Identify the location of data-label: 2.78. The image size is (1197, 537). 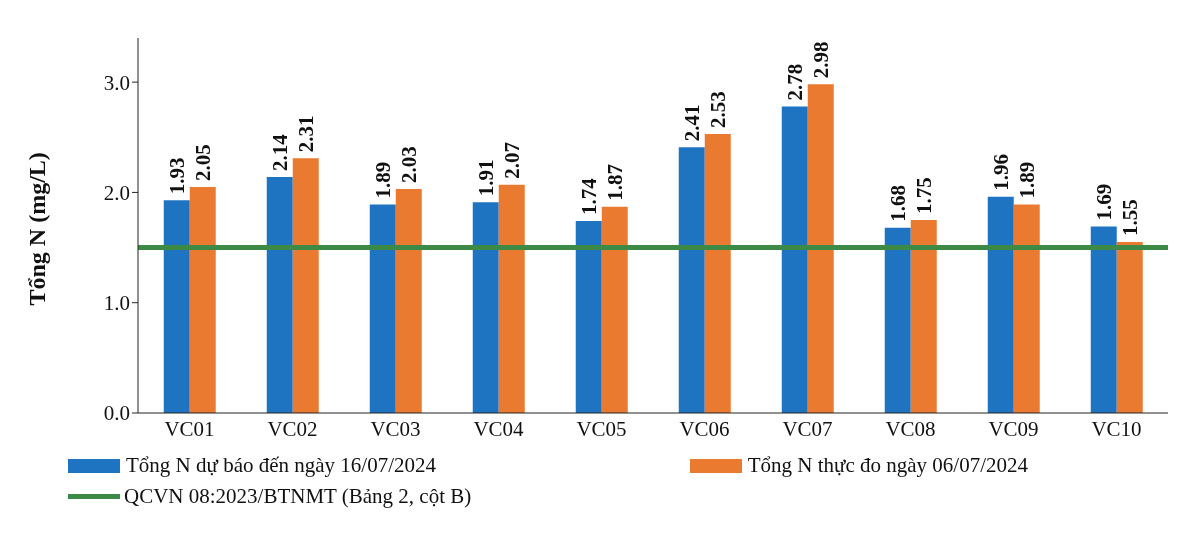
(794, 82).